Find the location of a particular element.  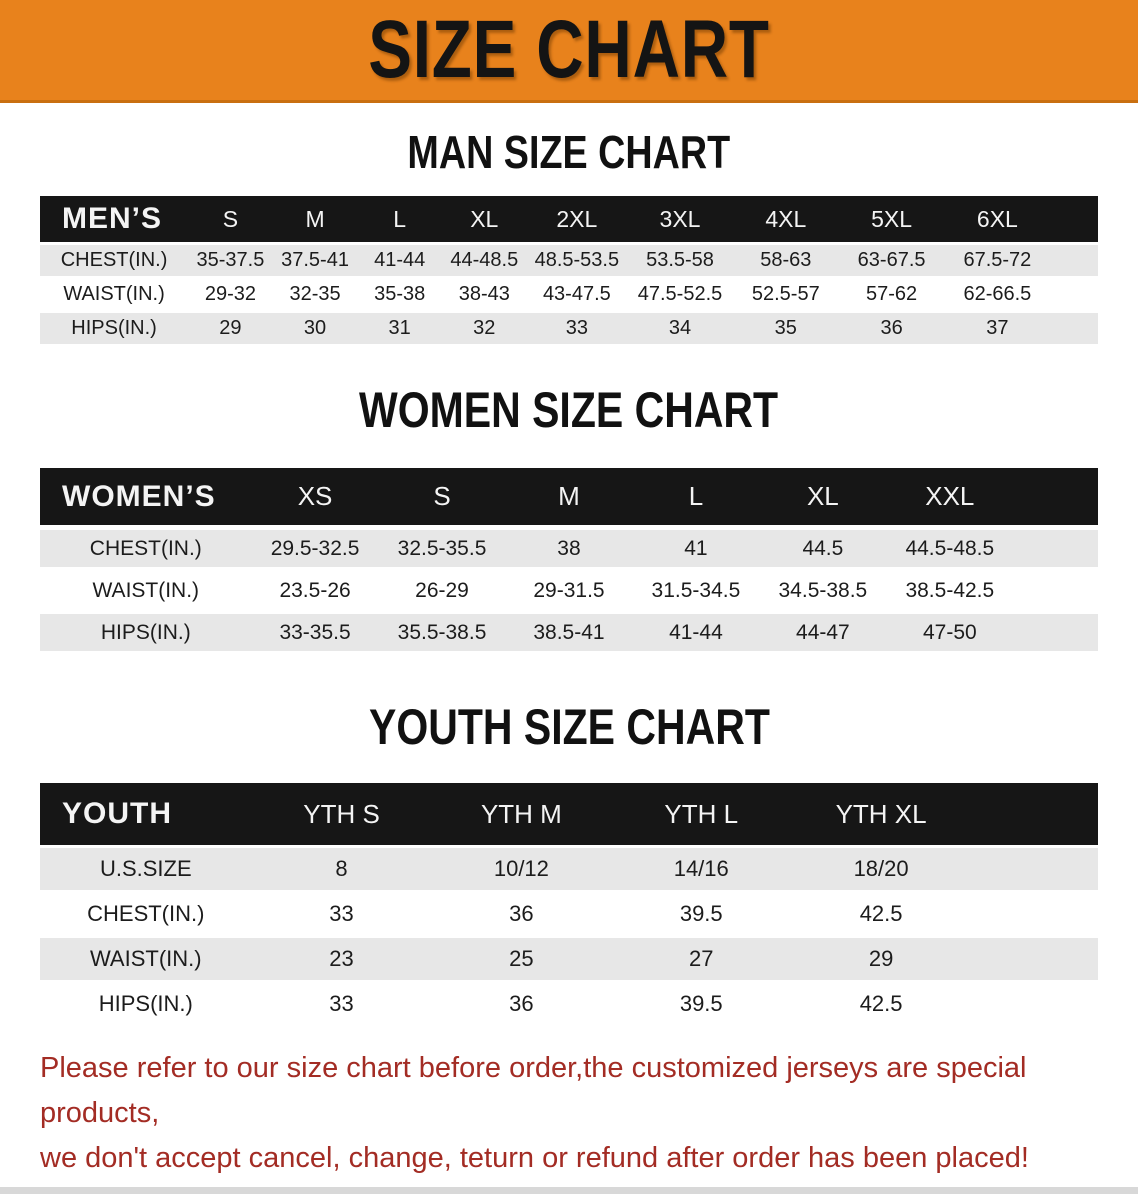

size-value-cell: 26-29 is located at coordinates (442, 590).